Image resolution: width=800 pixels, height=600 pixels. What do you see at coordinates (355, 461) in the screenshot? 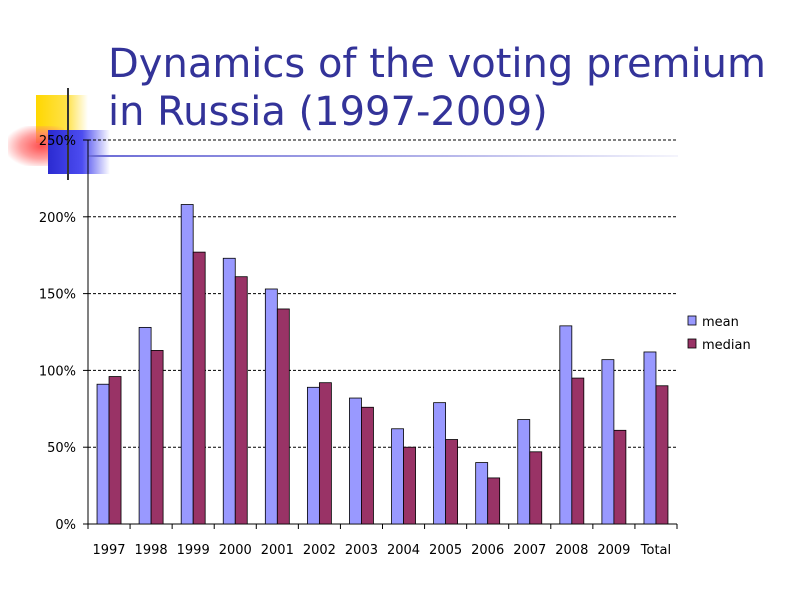
I see `bar-mean-2003` at bounding box center [355, 461].